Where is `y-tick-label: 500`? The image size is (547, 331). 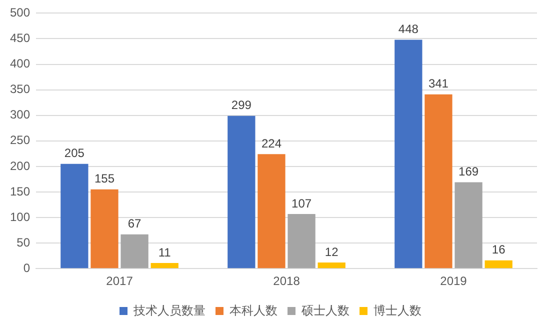
y-tick-label: 500 is located at coordinates (20, 13).